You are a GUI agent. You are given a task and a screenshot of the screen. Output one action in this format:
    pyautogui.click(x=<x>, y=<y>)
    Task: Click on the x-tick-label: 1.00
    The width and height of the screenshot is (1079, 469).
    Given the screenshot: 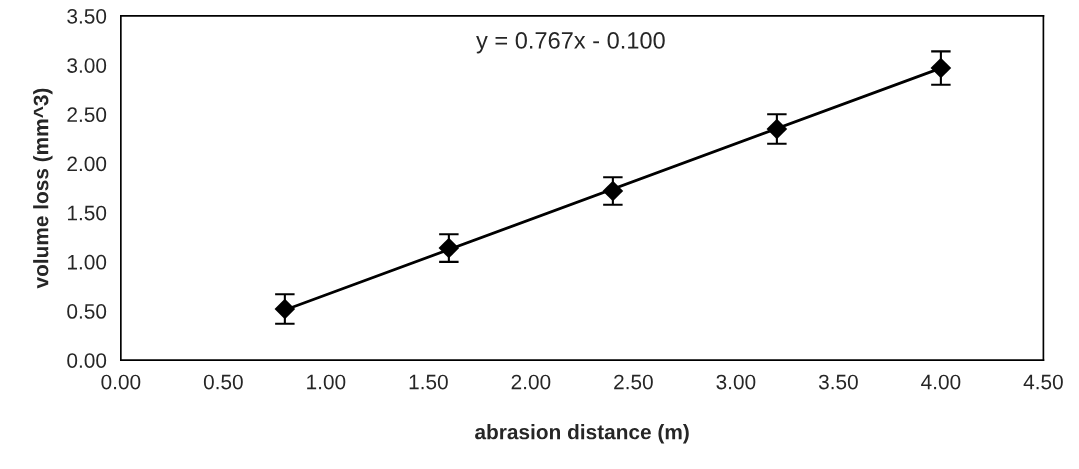 What is the action you would take?
    pyautogui.click(x=326, y=382)
    